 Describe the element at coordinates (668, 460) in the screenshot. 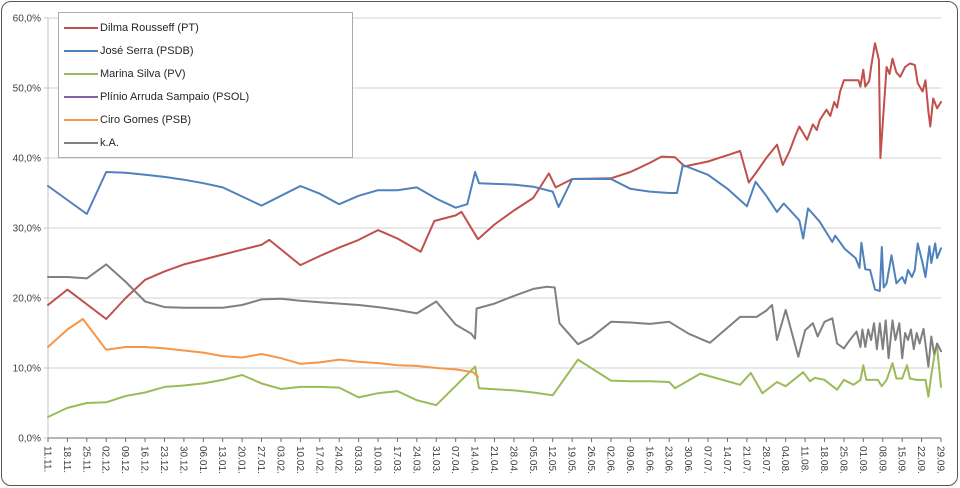

I see `x-axis-tick-label: 23.06.` at that location.